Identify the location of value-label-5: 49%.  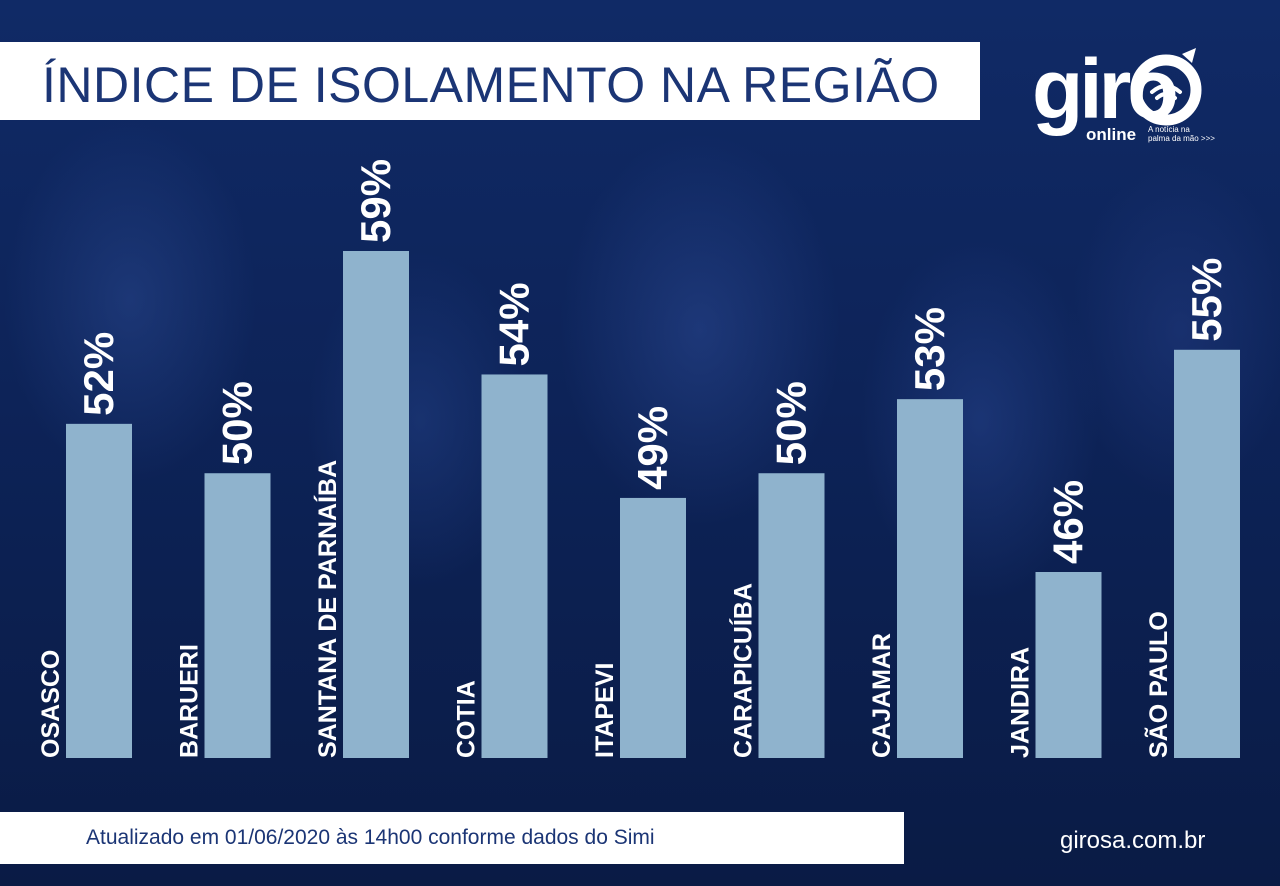
(652, 448).